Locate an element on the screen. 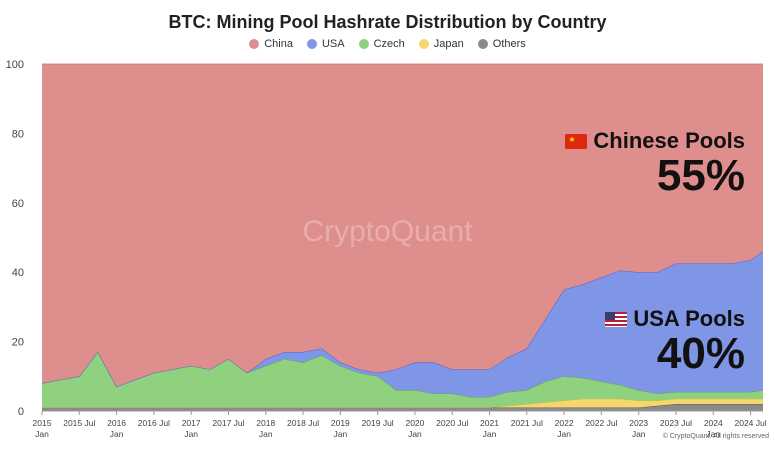 This screenshot has width=775, height=450. legend-label: Others is located at coordinates (509, 44).